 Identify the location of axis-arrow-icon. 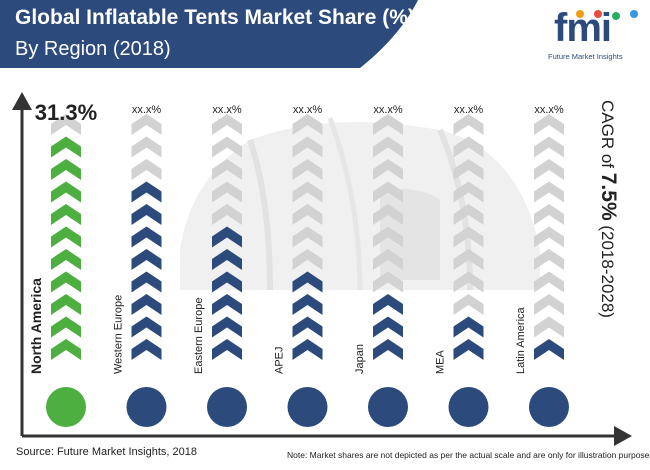
(22, 101).